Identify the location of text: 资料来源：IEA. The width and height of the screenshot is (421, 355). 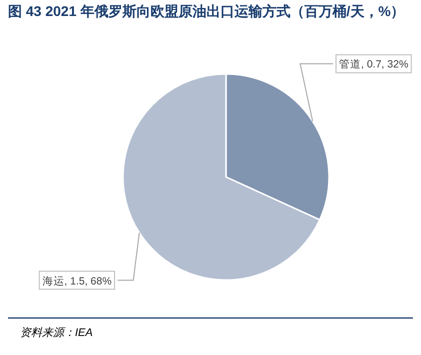
(56, 332).